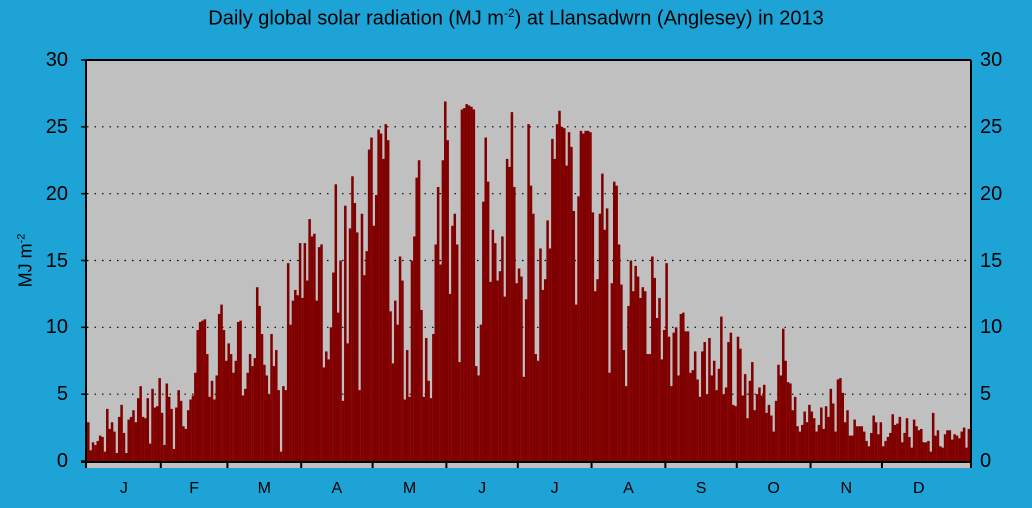  I want to click on month-label: F, so click(194, 488).